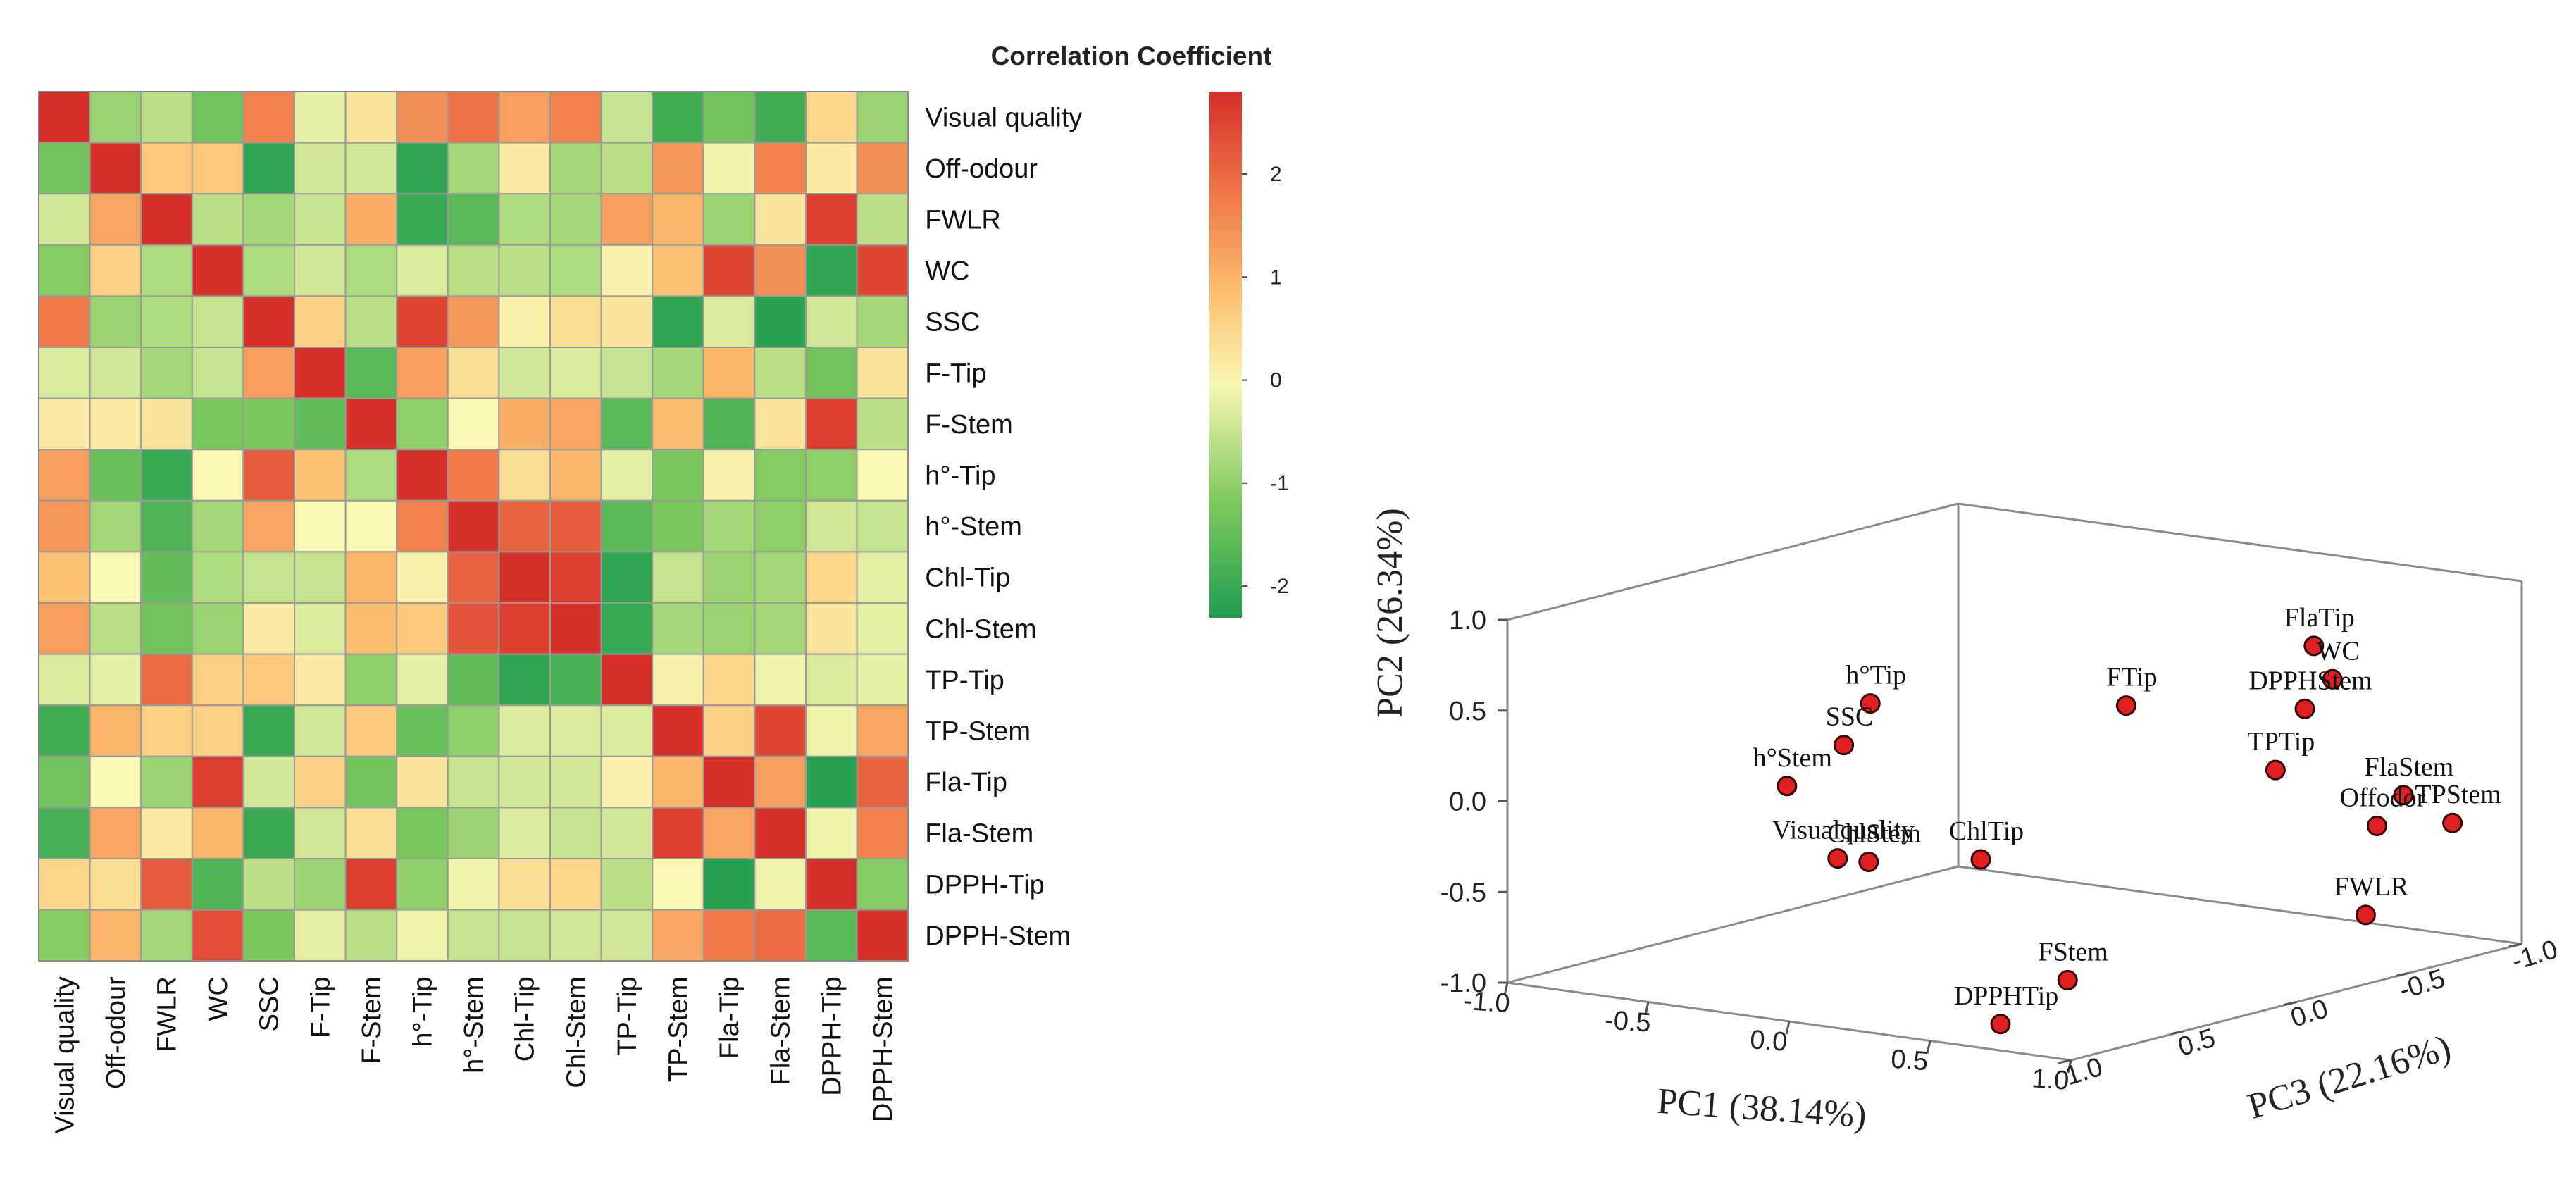 The height and width of the screenshot is (1194, 2576). Describe the element at coordinates (423, 1012) in the screenshot. I see `heatmap-column-label: h°-Tip` at that location.